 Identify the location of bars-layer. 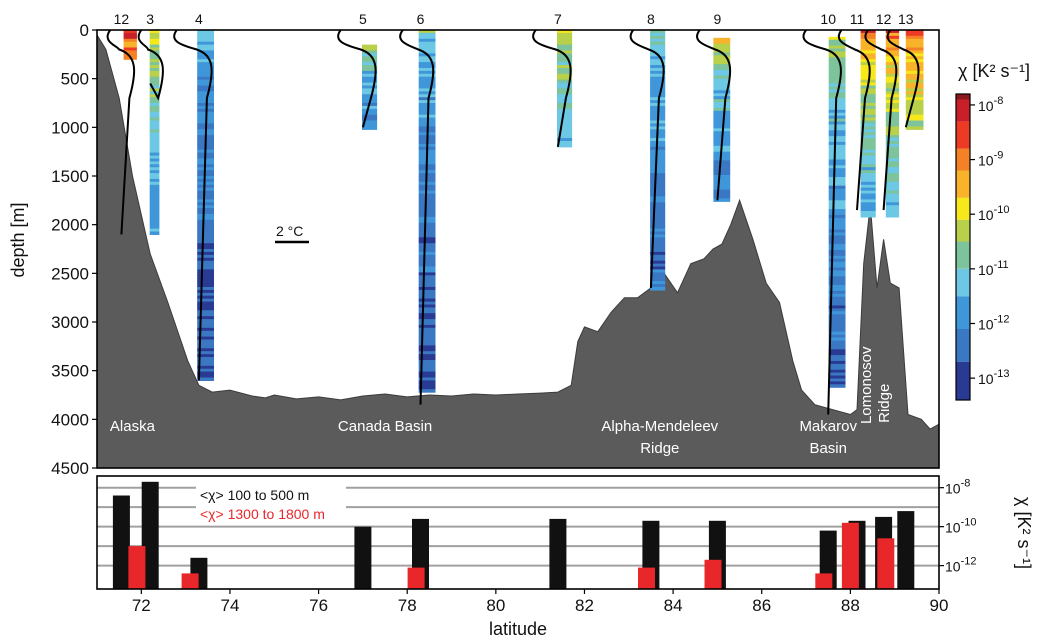
(513, 535).